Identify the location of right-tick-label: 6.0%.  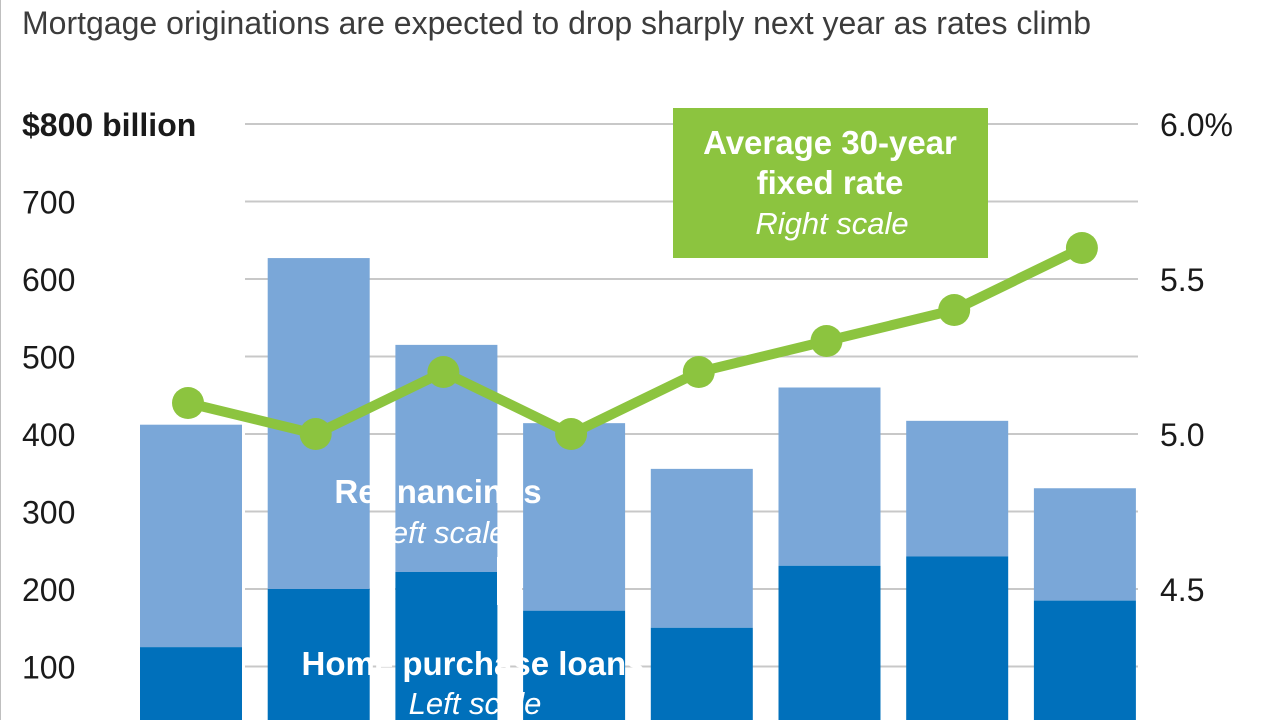
(1196, 125).